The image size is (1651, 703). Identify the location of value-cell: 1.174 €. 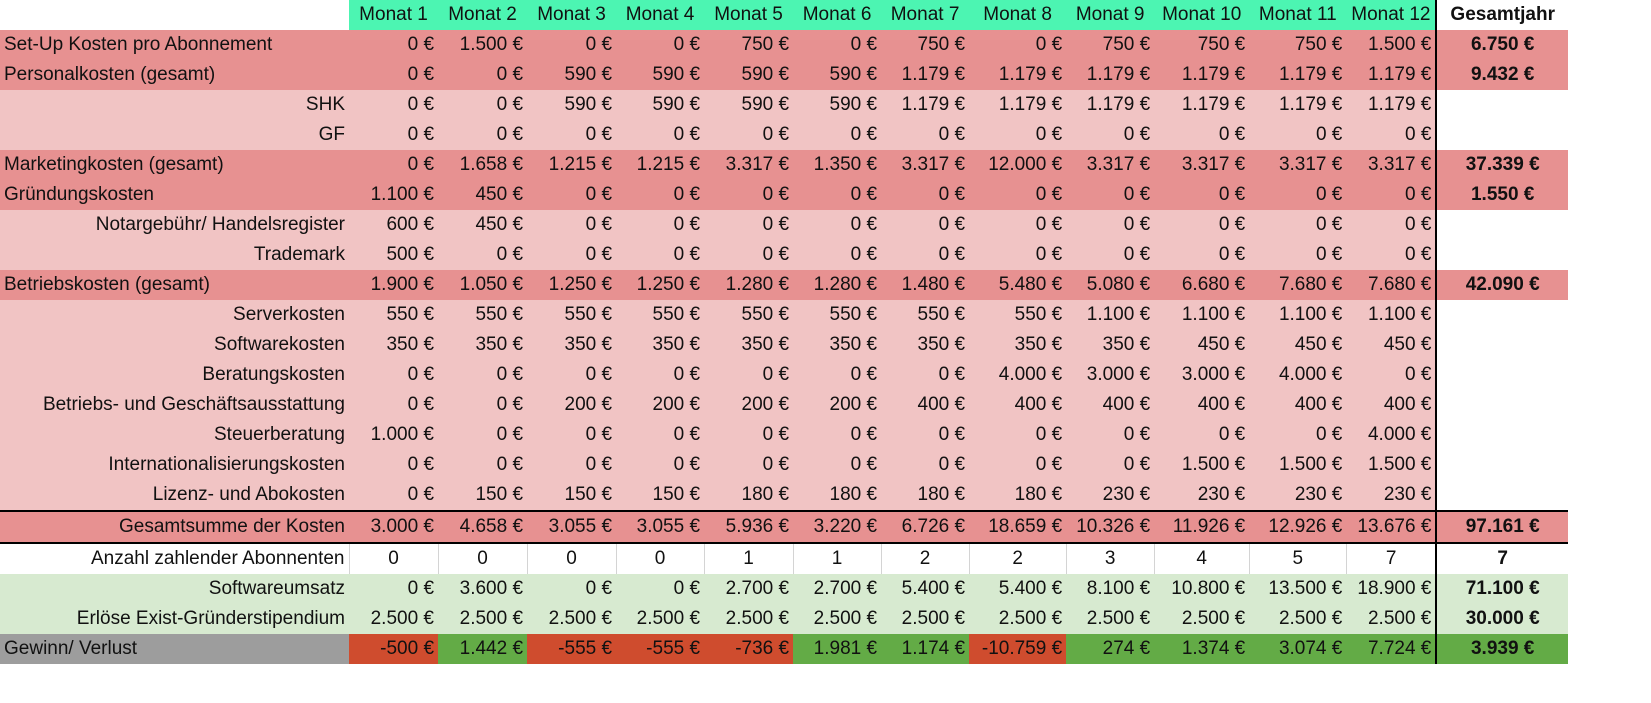
(925, 649).